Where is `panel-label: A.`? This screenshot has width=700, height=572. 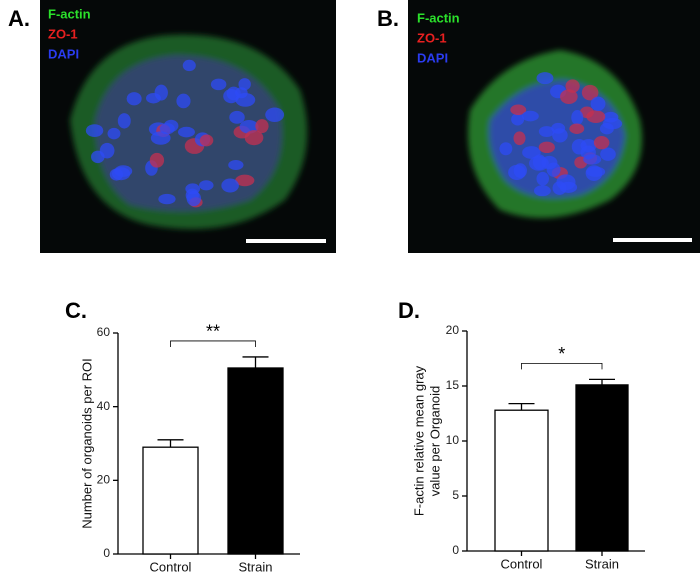
panel-label: A. is located at coordinates (19, 18).